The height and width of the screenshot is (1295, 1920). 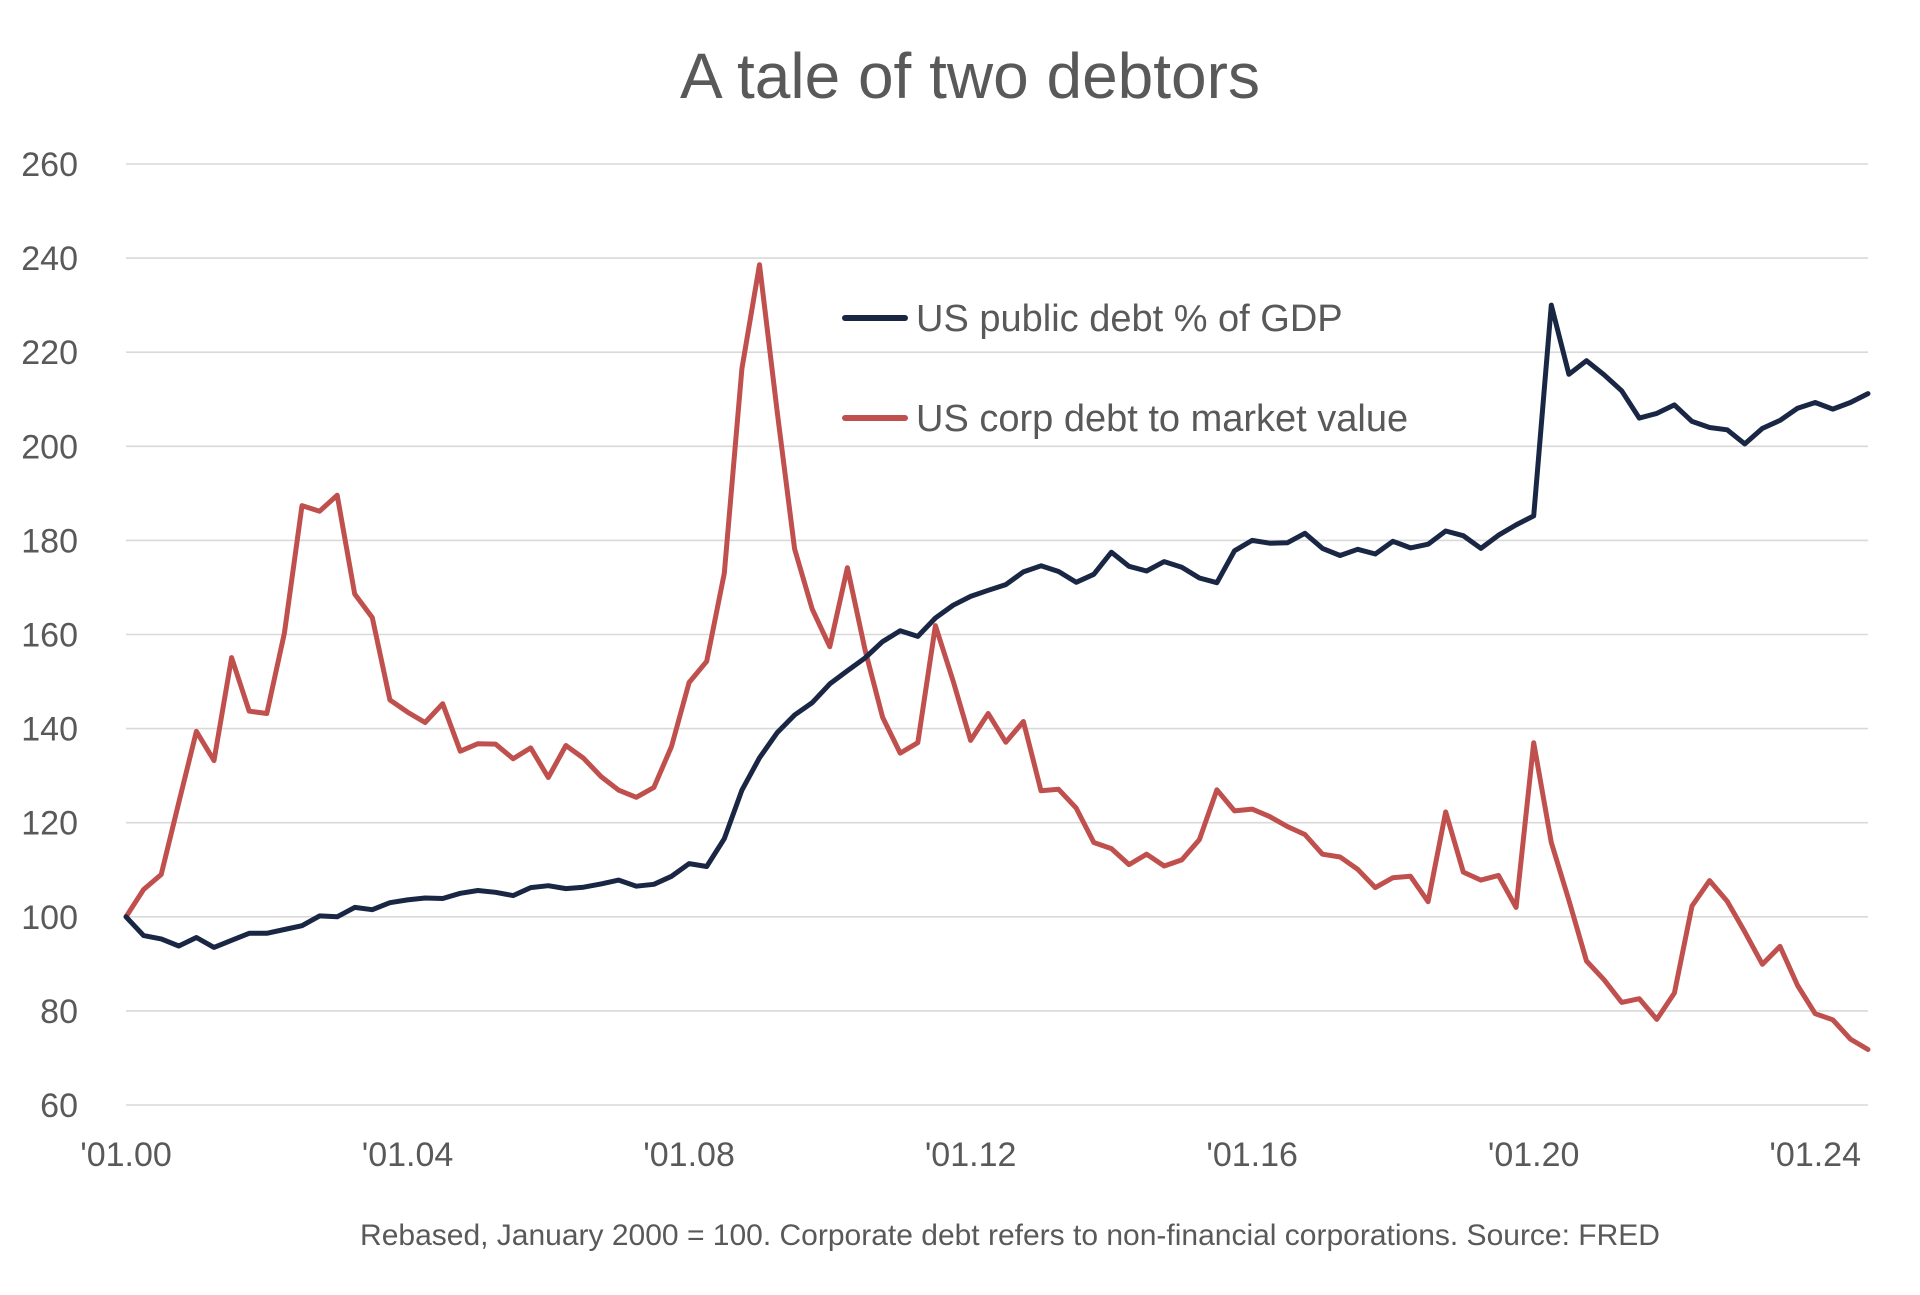 What do you see at coordinates (49, 824) in the screenshot?
I see `y-tick-label: 120` at bounding box center [49, 824].